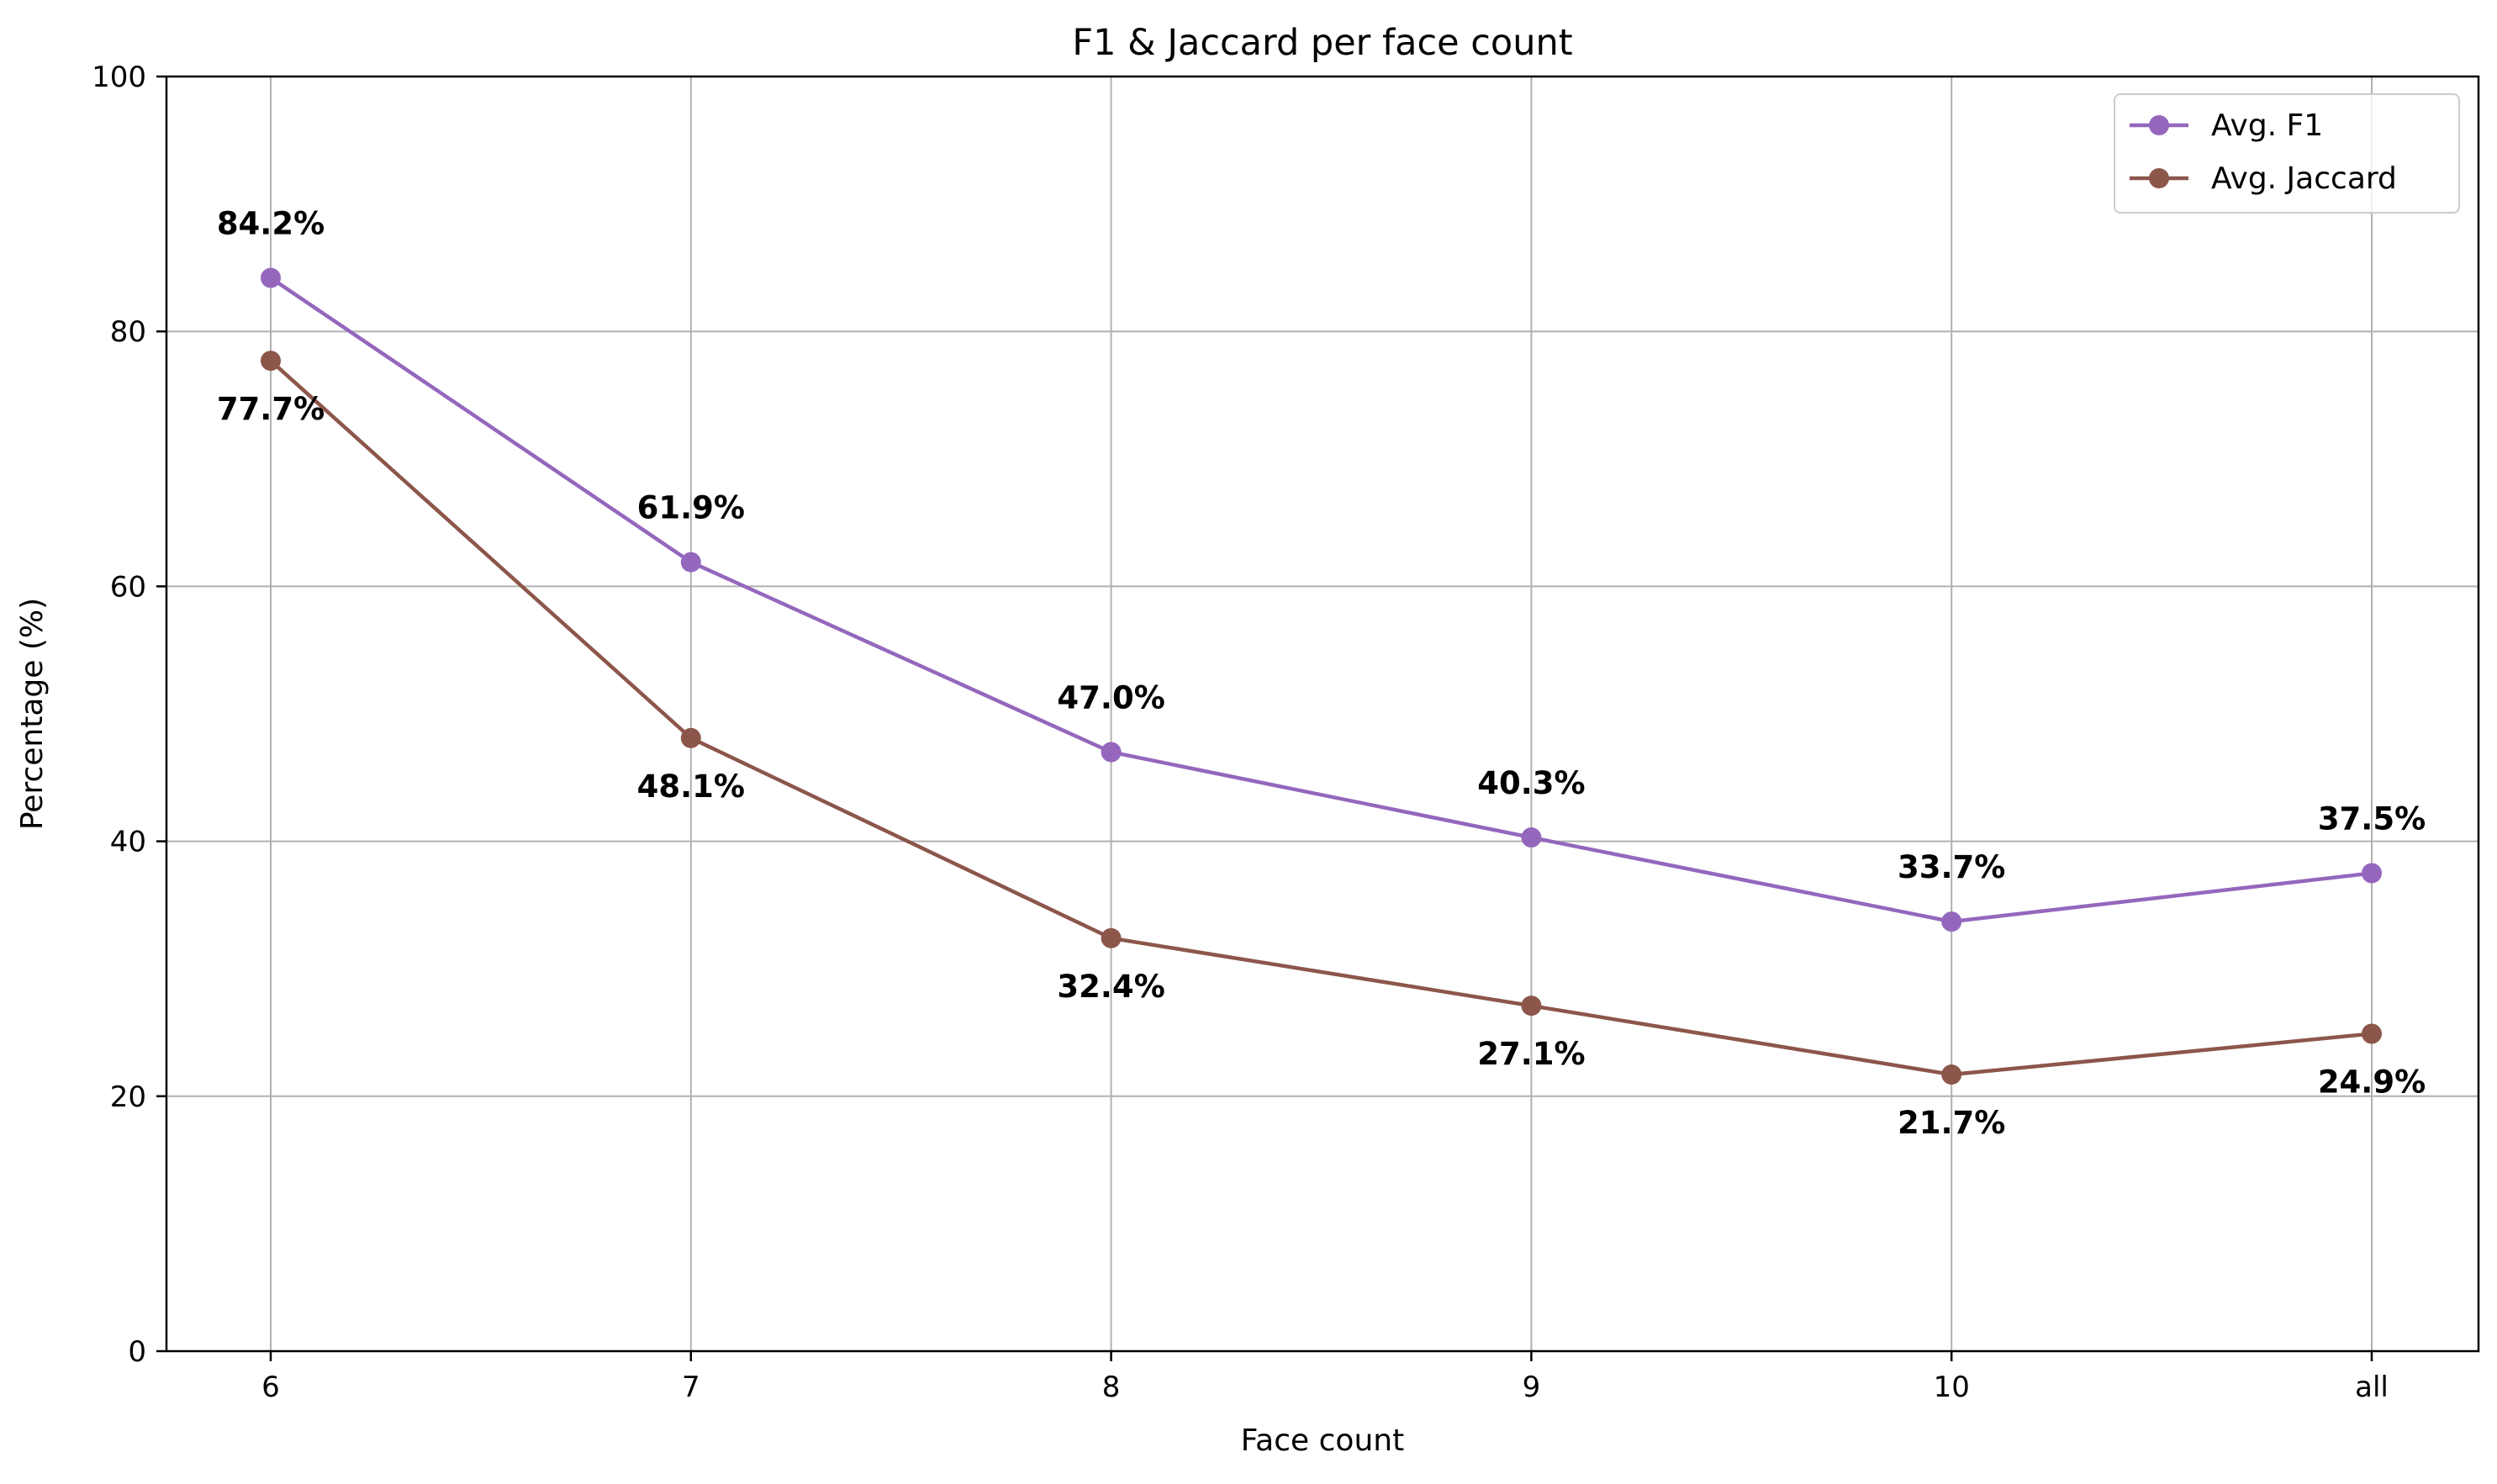 The width and height of the screenshot is (2497, 1484). I want to click on x-tick-label: 10, so click(1952, 1387).